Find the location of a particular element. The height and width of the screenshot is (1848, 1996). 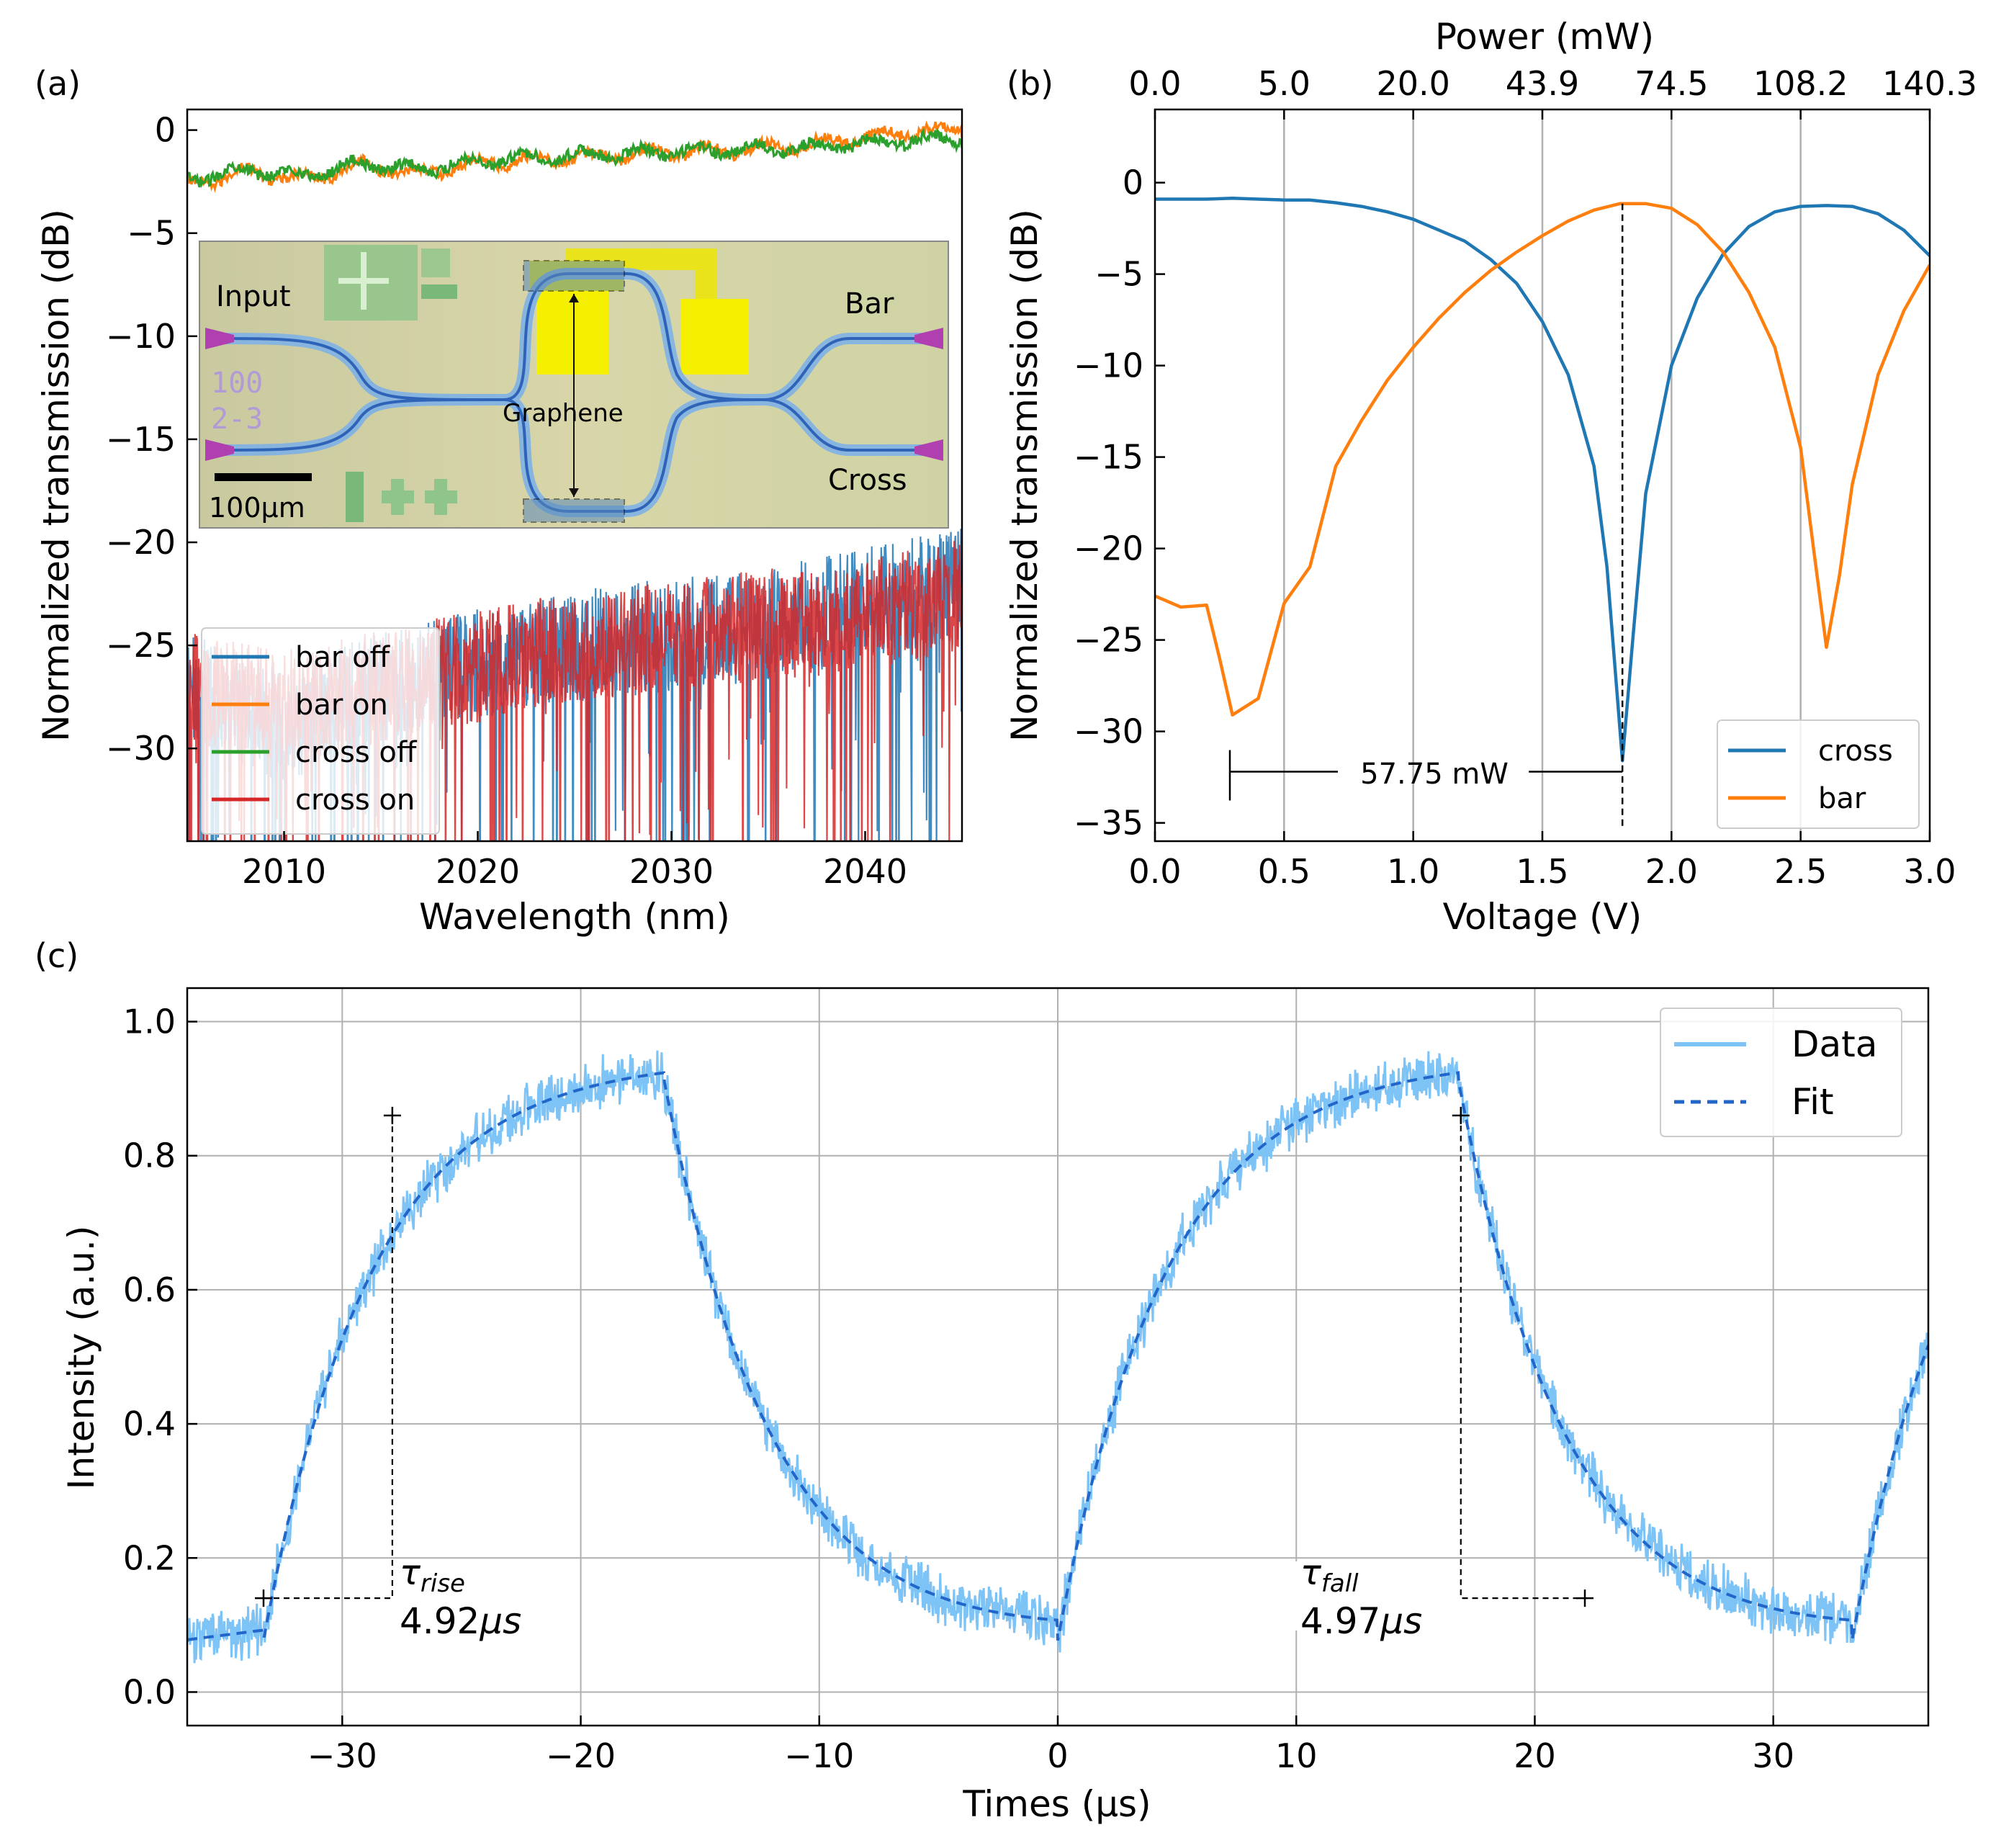

y-tick-label: 0.0 is located at coordinates (149, 1691).